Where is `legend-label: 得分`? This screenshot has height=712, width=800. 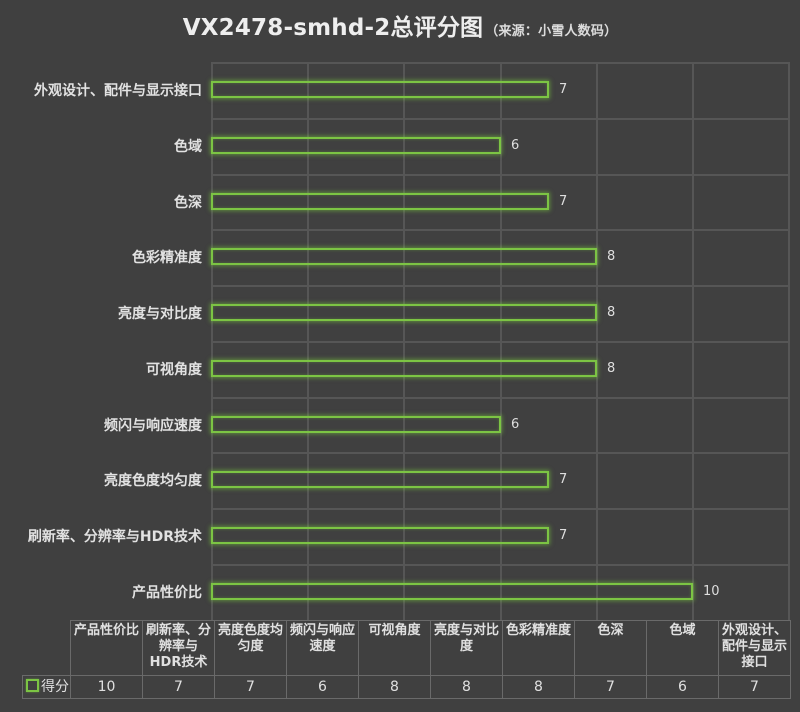 legend-label: 得分 is located at coordinates (55, 687).